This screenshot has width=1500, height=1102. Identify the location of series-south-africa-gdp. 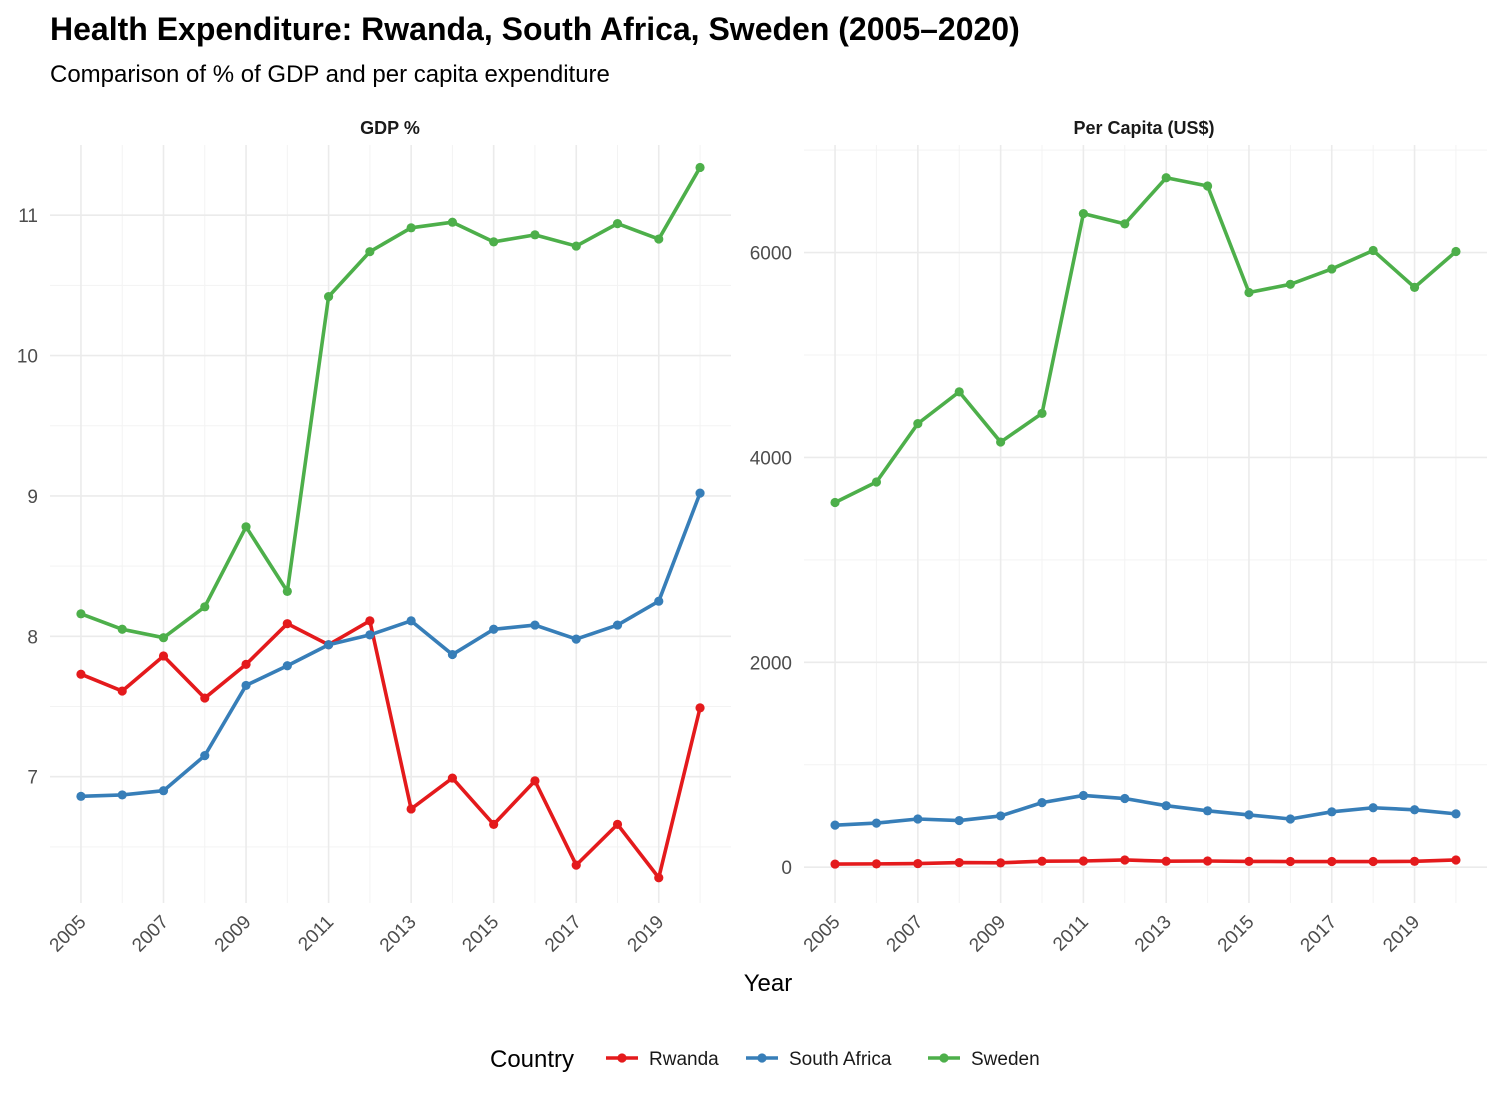
(390, 644).